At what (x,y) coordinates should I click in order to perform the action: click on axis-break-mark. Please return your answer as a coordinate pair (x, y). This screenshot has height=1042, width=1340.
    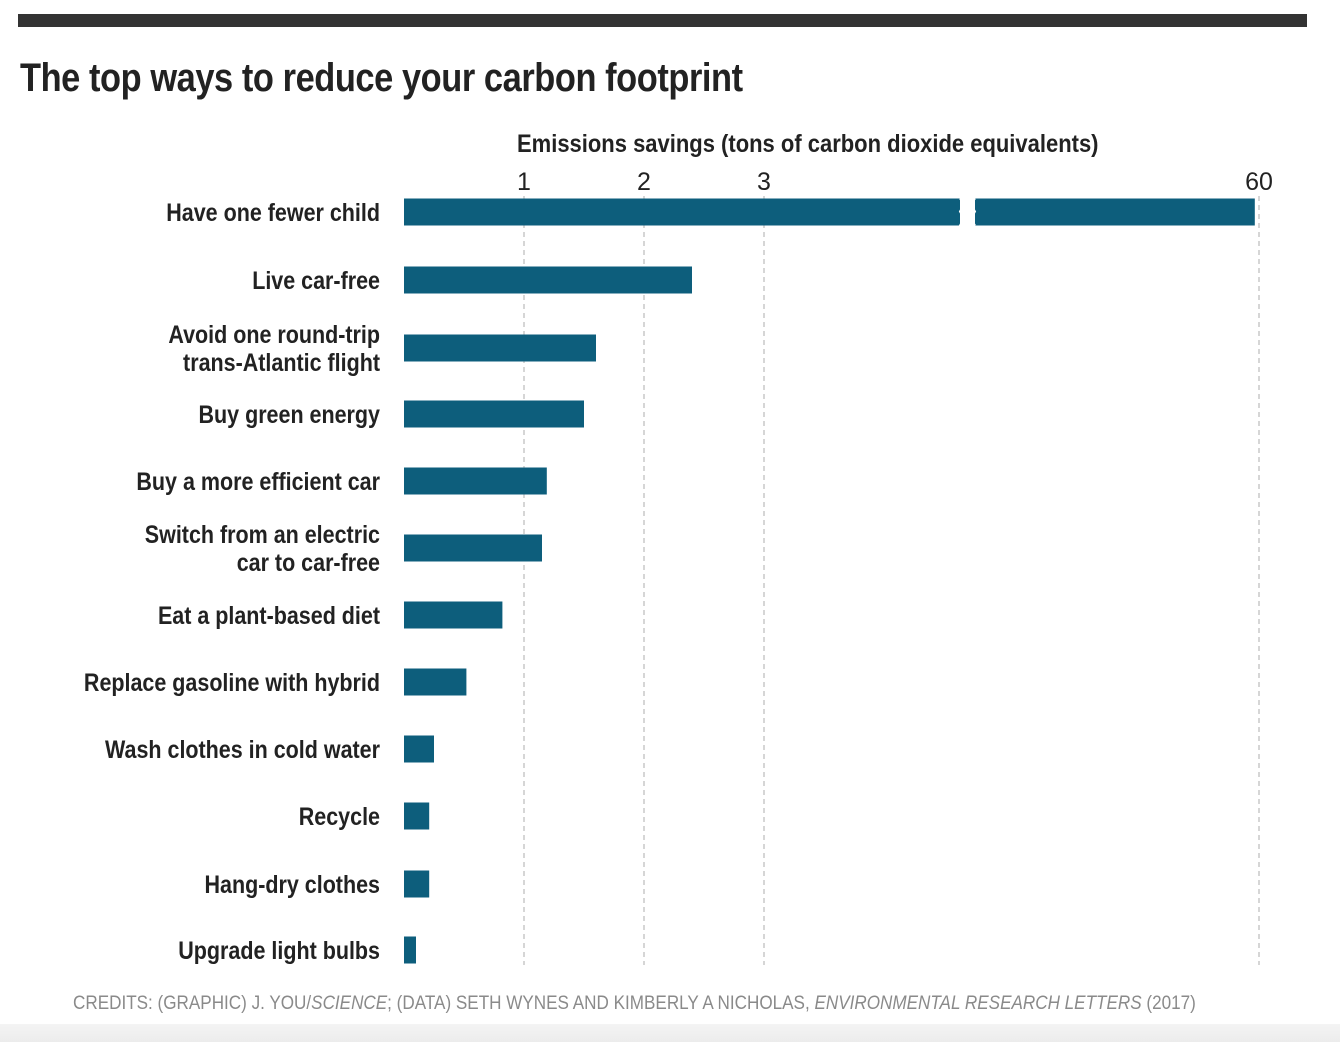
    Looking at the image, I should click on (967, 212).